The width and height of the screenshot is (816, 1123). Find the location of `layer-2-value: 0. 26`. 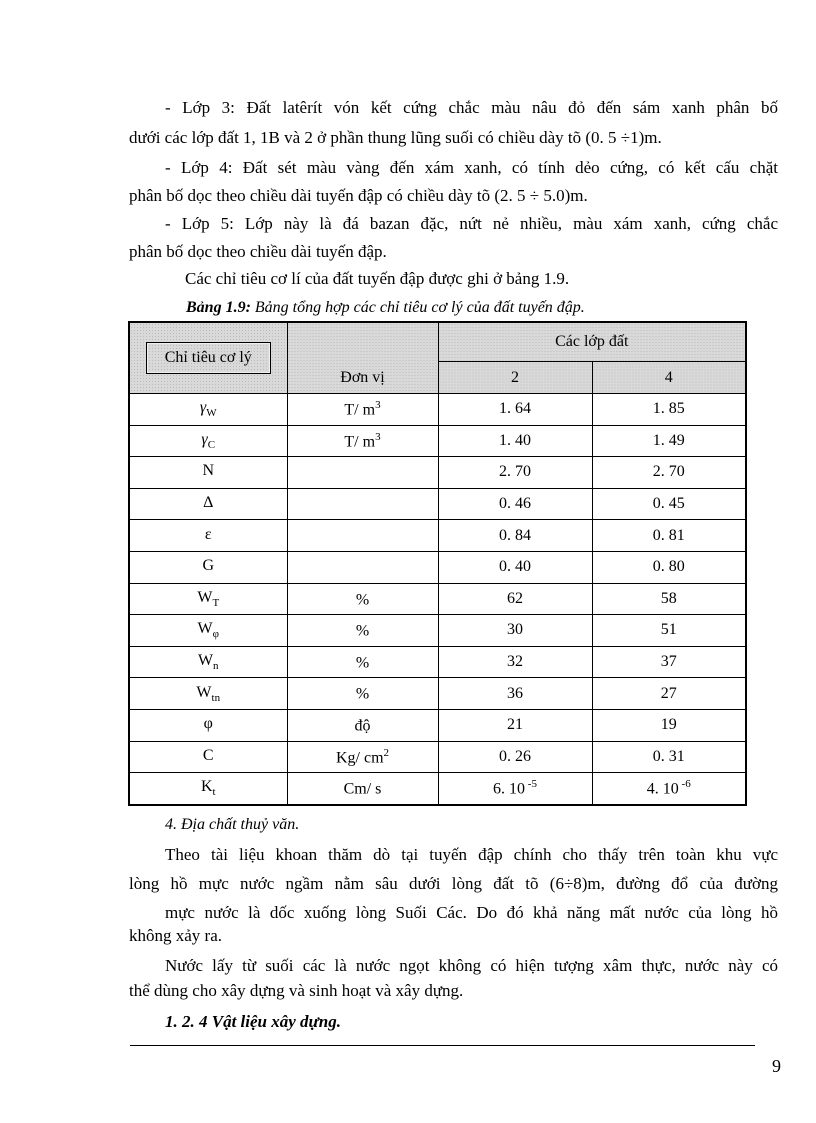

layer-2-value: 0. 26 is located at coordinates (515, 757).